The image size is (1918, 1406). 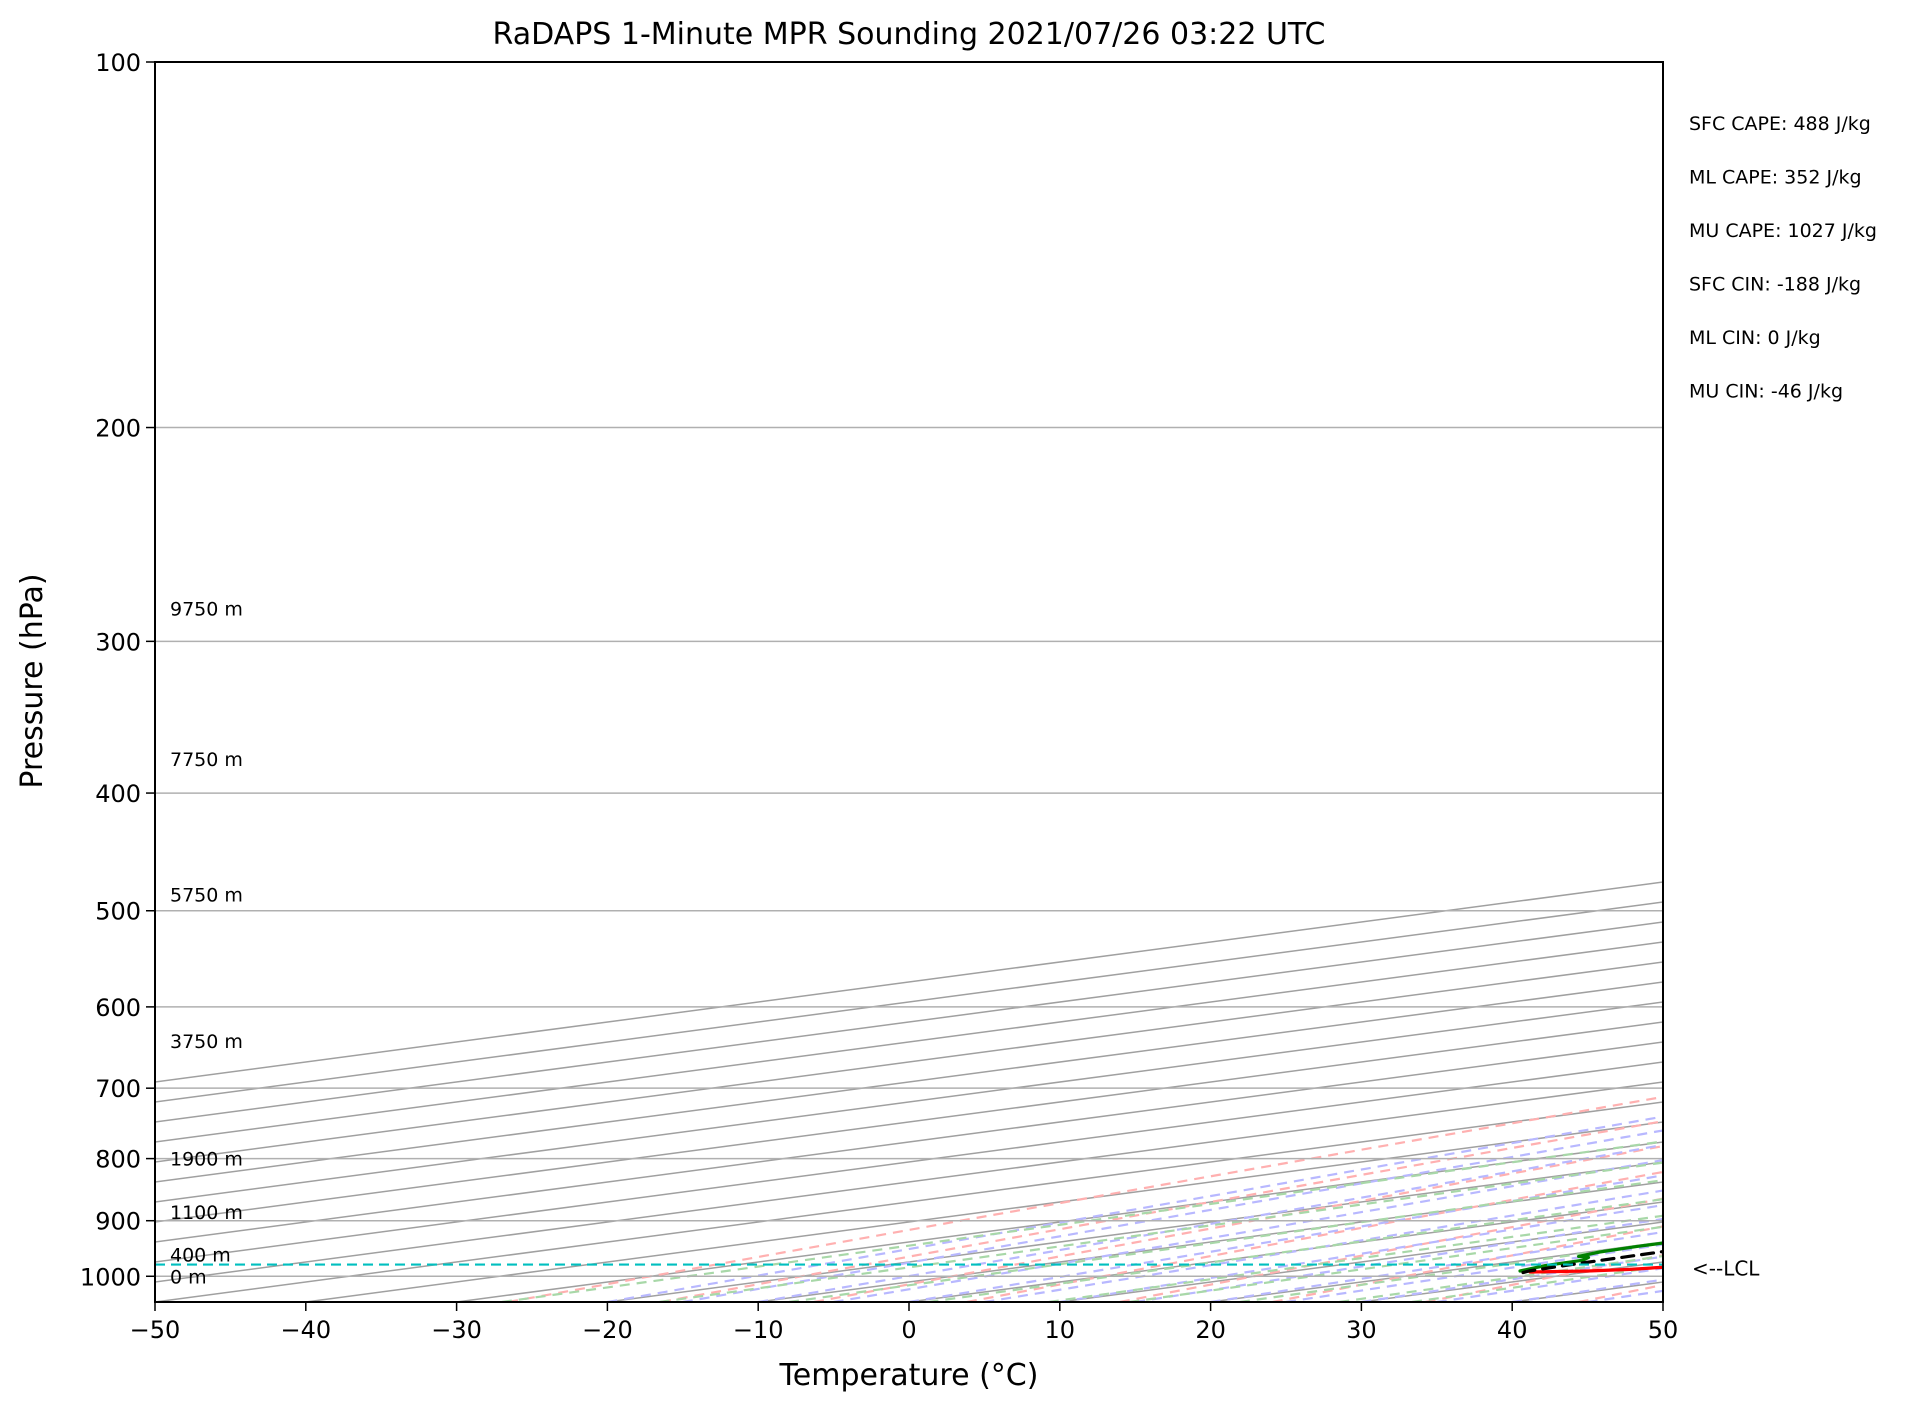 I want to click on y-tick-label: 200, so click(x=118, y=429).